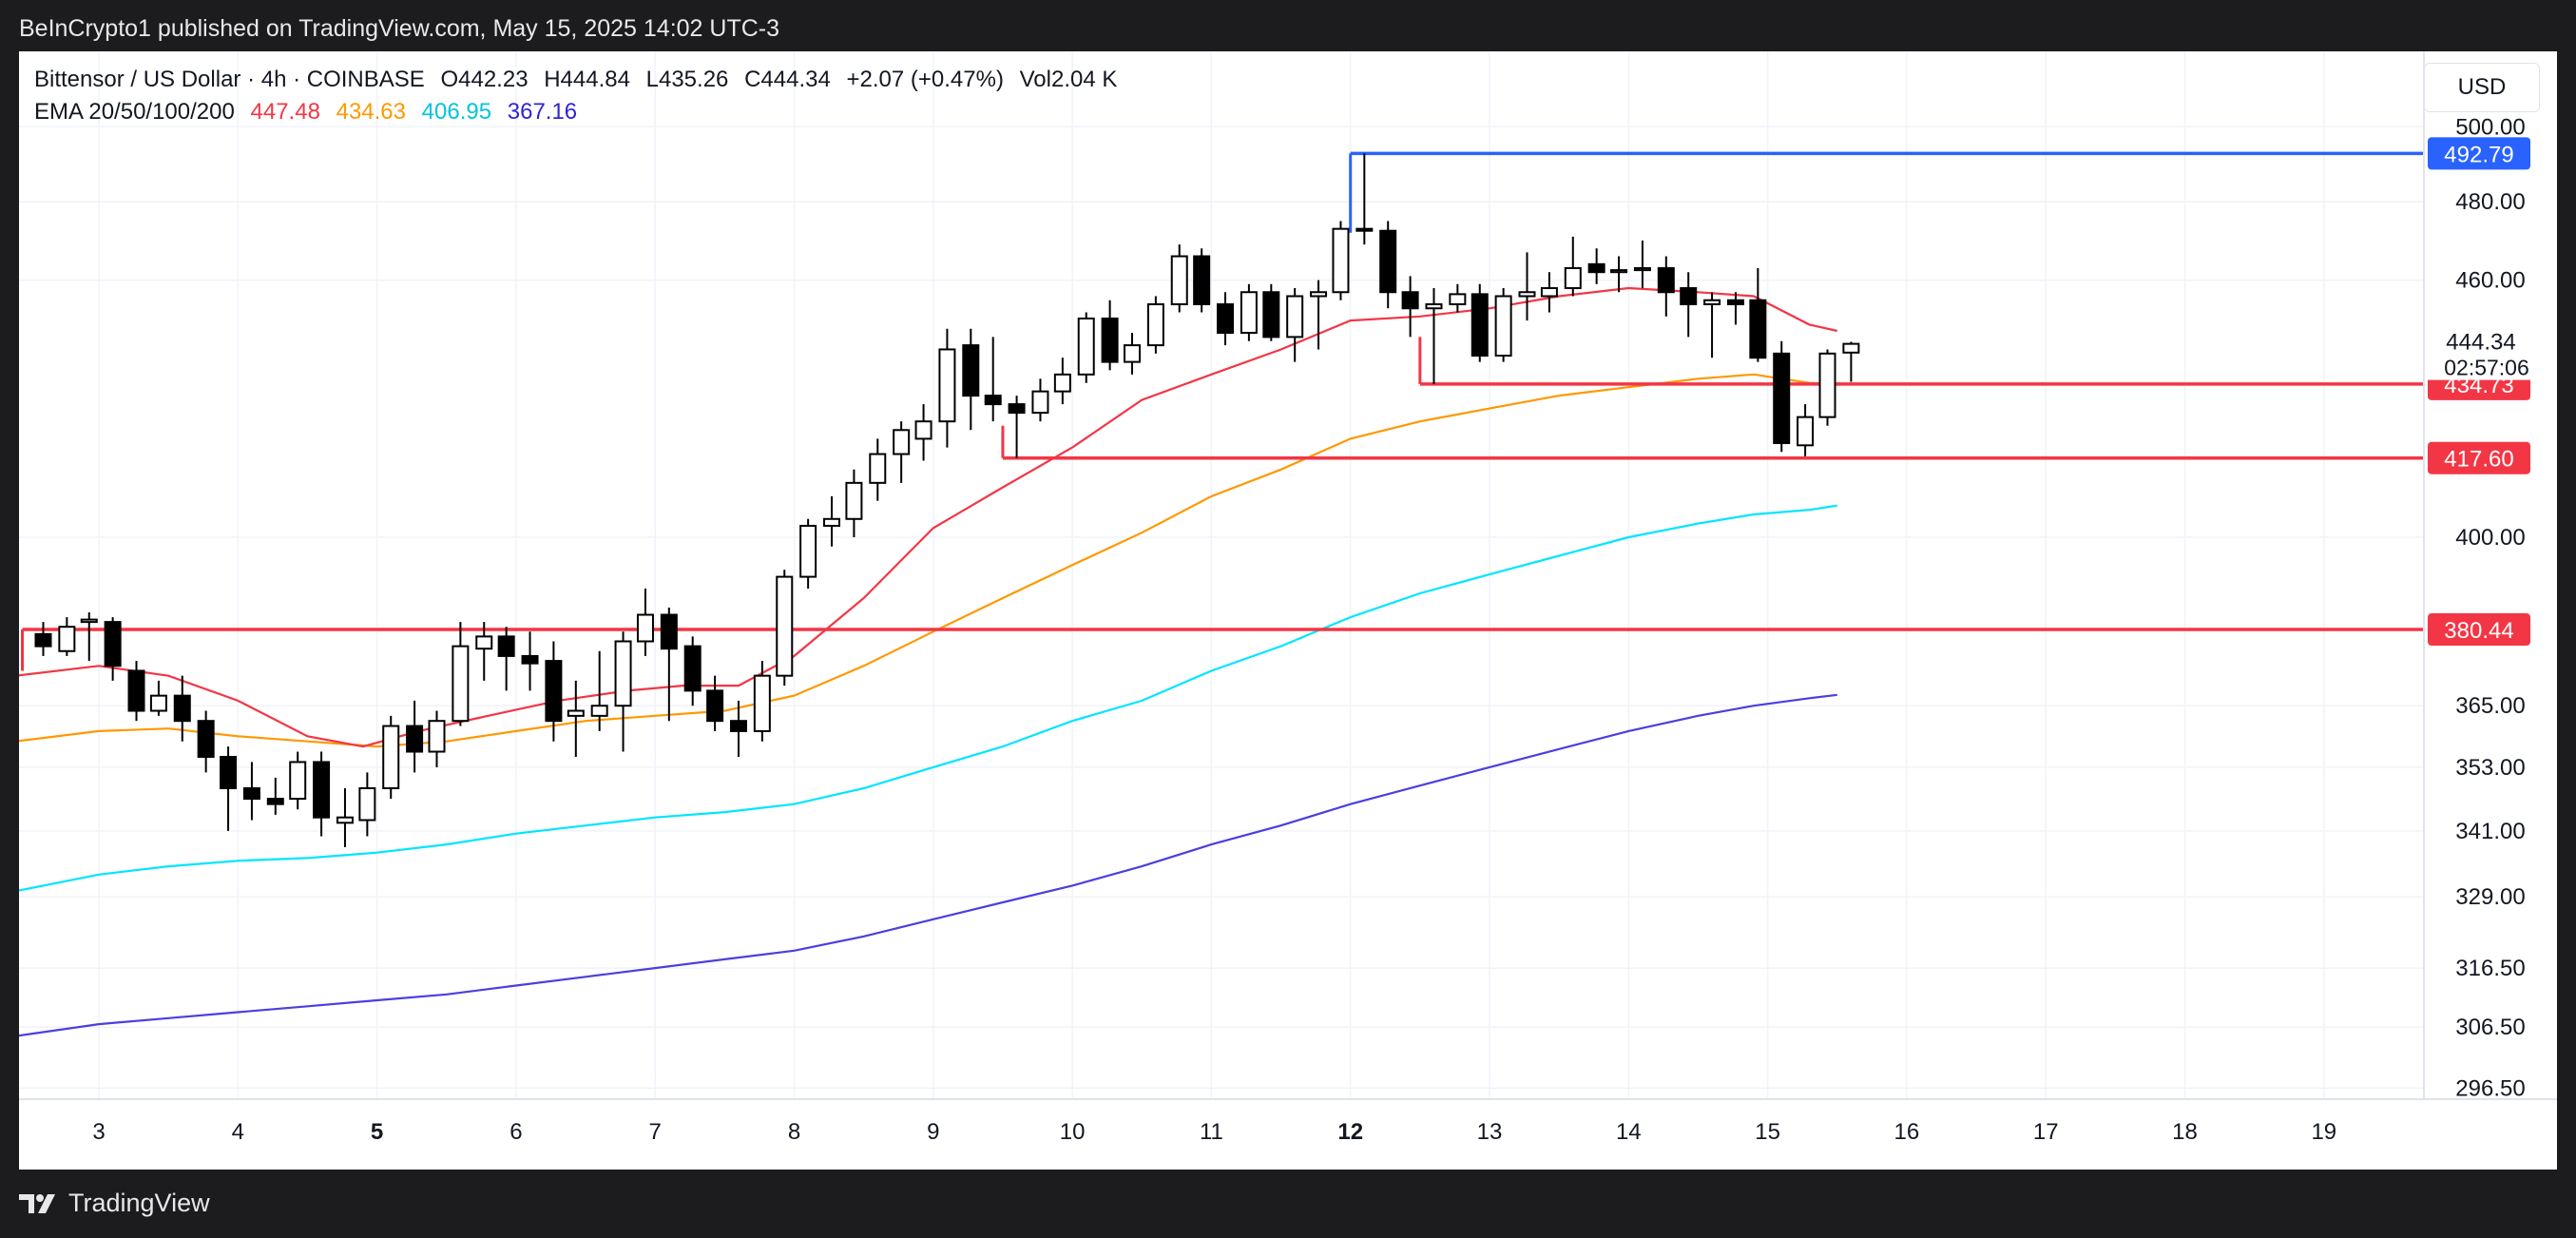 The image size is (2576, 1238). I want to click on y-tick-label: 316.50, so click(2490, 969).